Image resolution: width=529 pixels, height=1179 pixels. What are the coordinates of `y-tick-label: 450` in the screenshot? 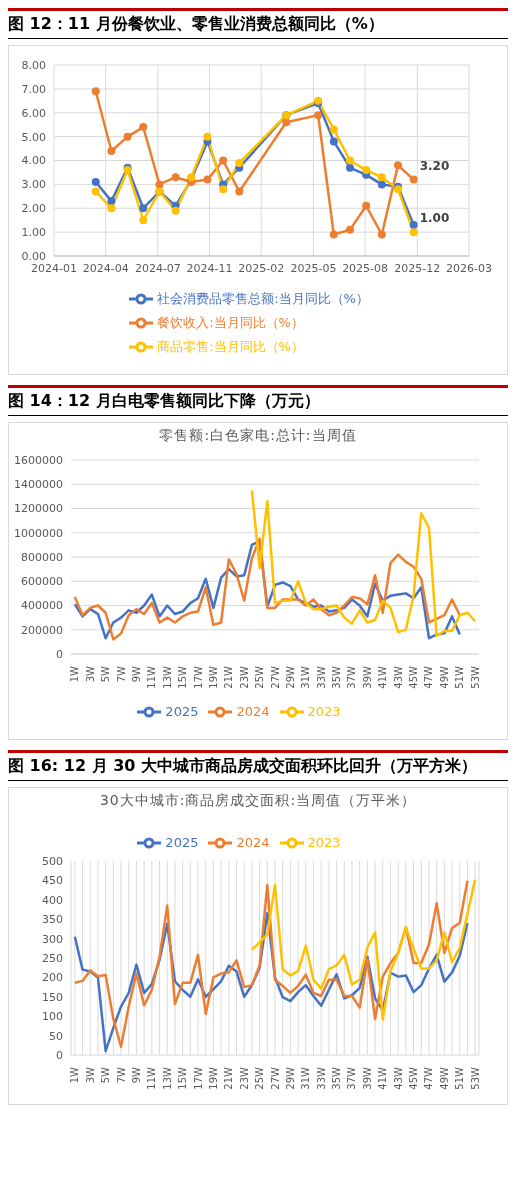 It's located at (52, 881).